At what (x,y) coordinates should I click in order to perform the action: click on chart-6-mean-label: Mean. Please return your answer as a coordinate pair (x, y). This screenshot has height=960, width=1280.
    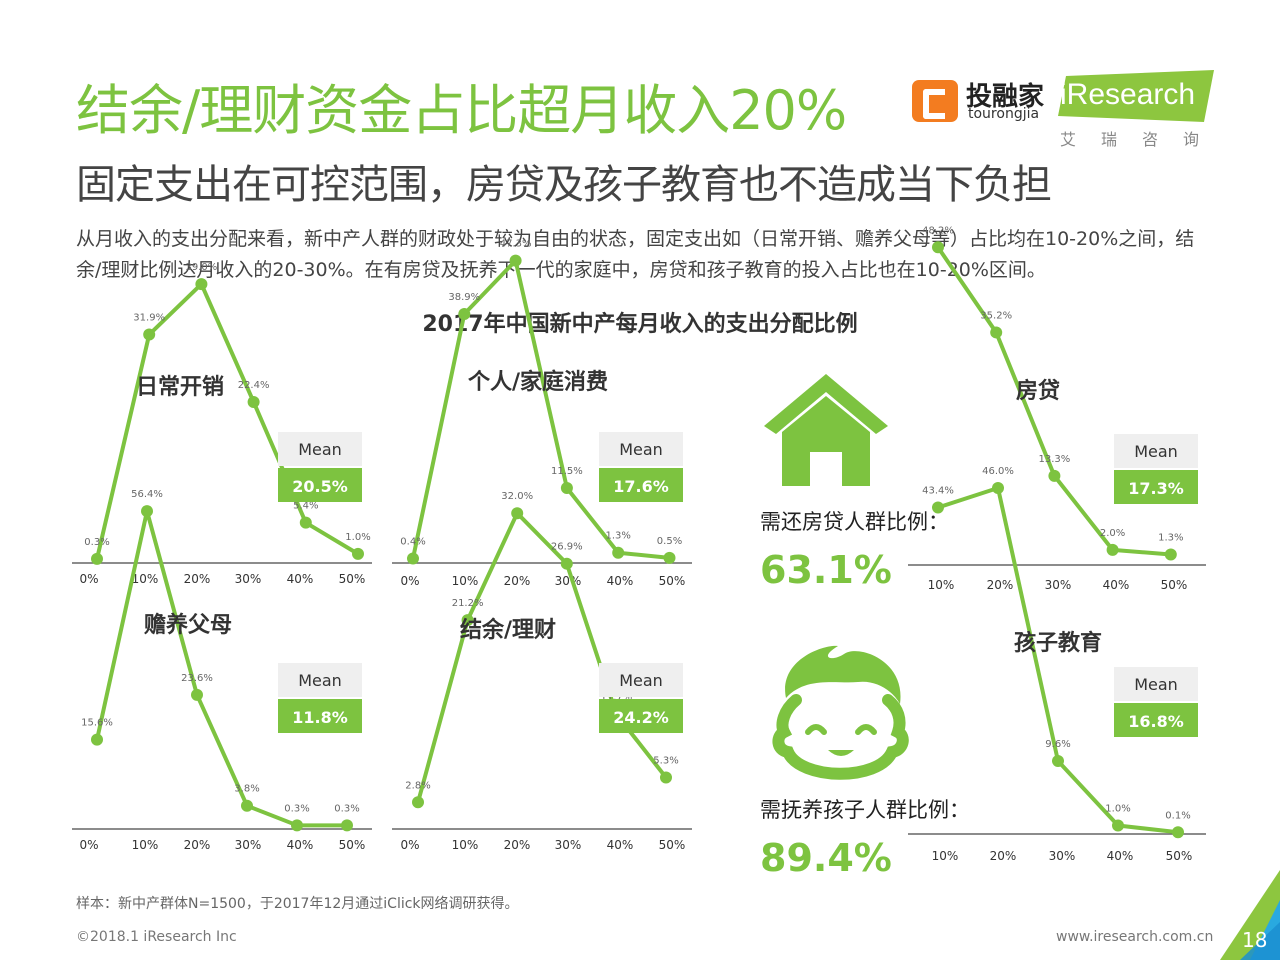
    Looking at the image, I should click on (1156, 684).